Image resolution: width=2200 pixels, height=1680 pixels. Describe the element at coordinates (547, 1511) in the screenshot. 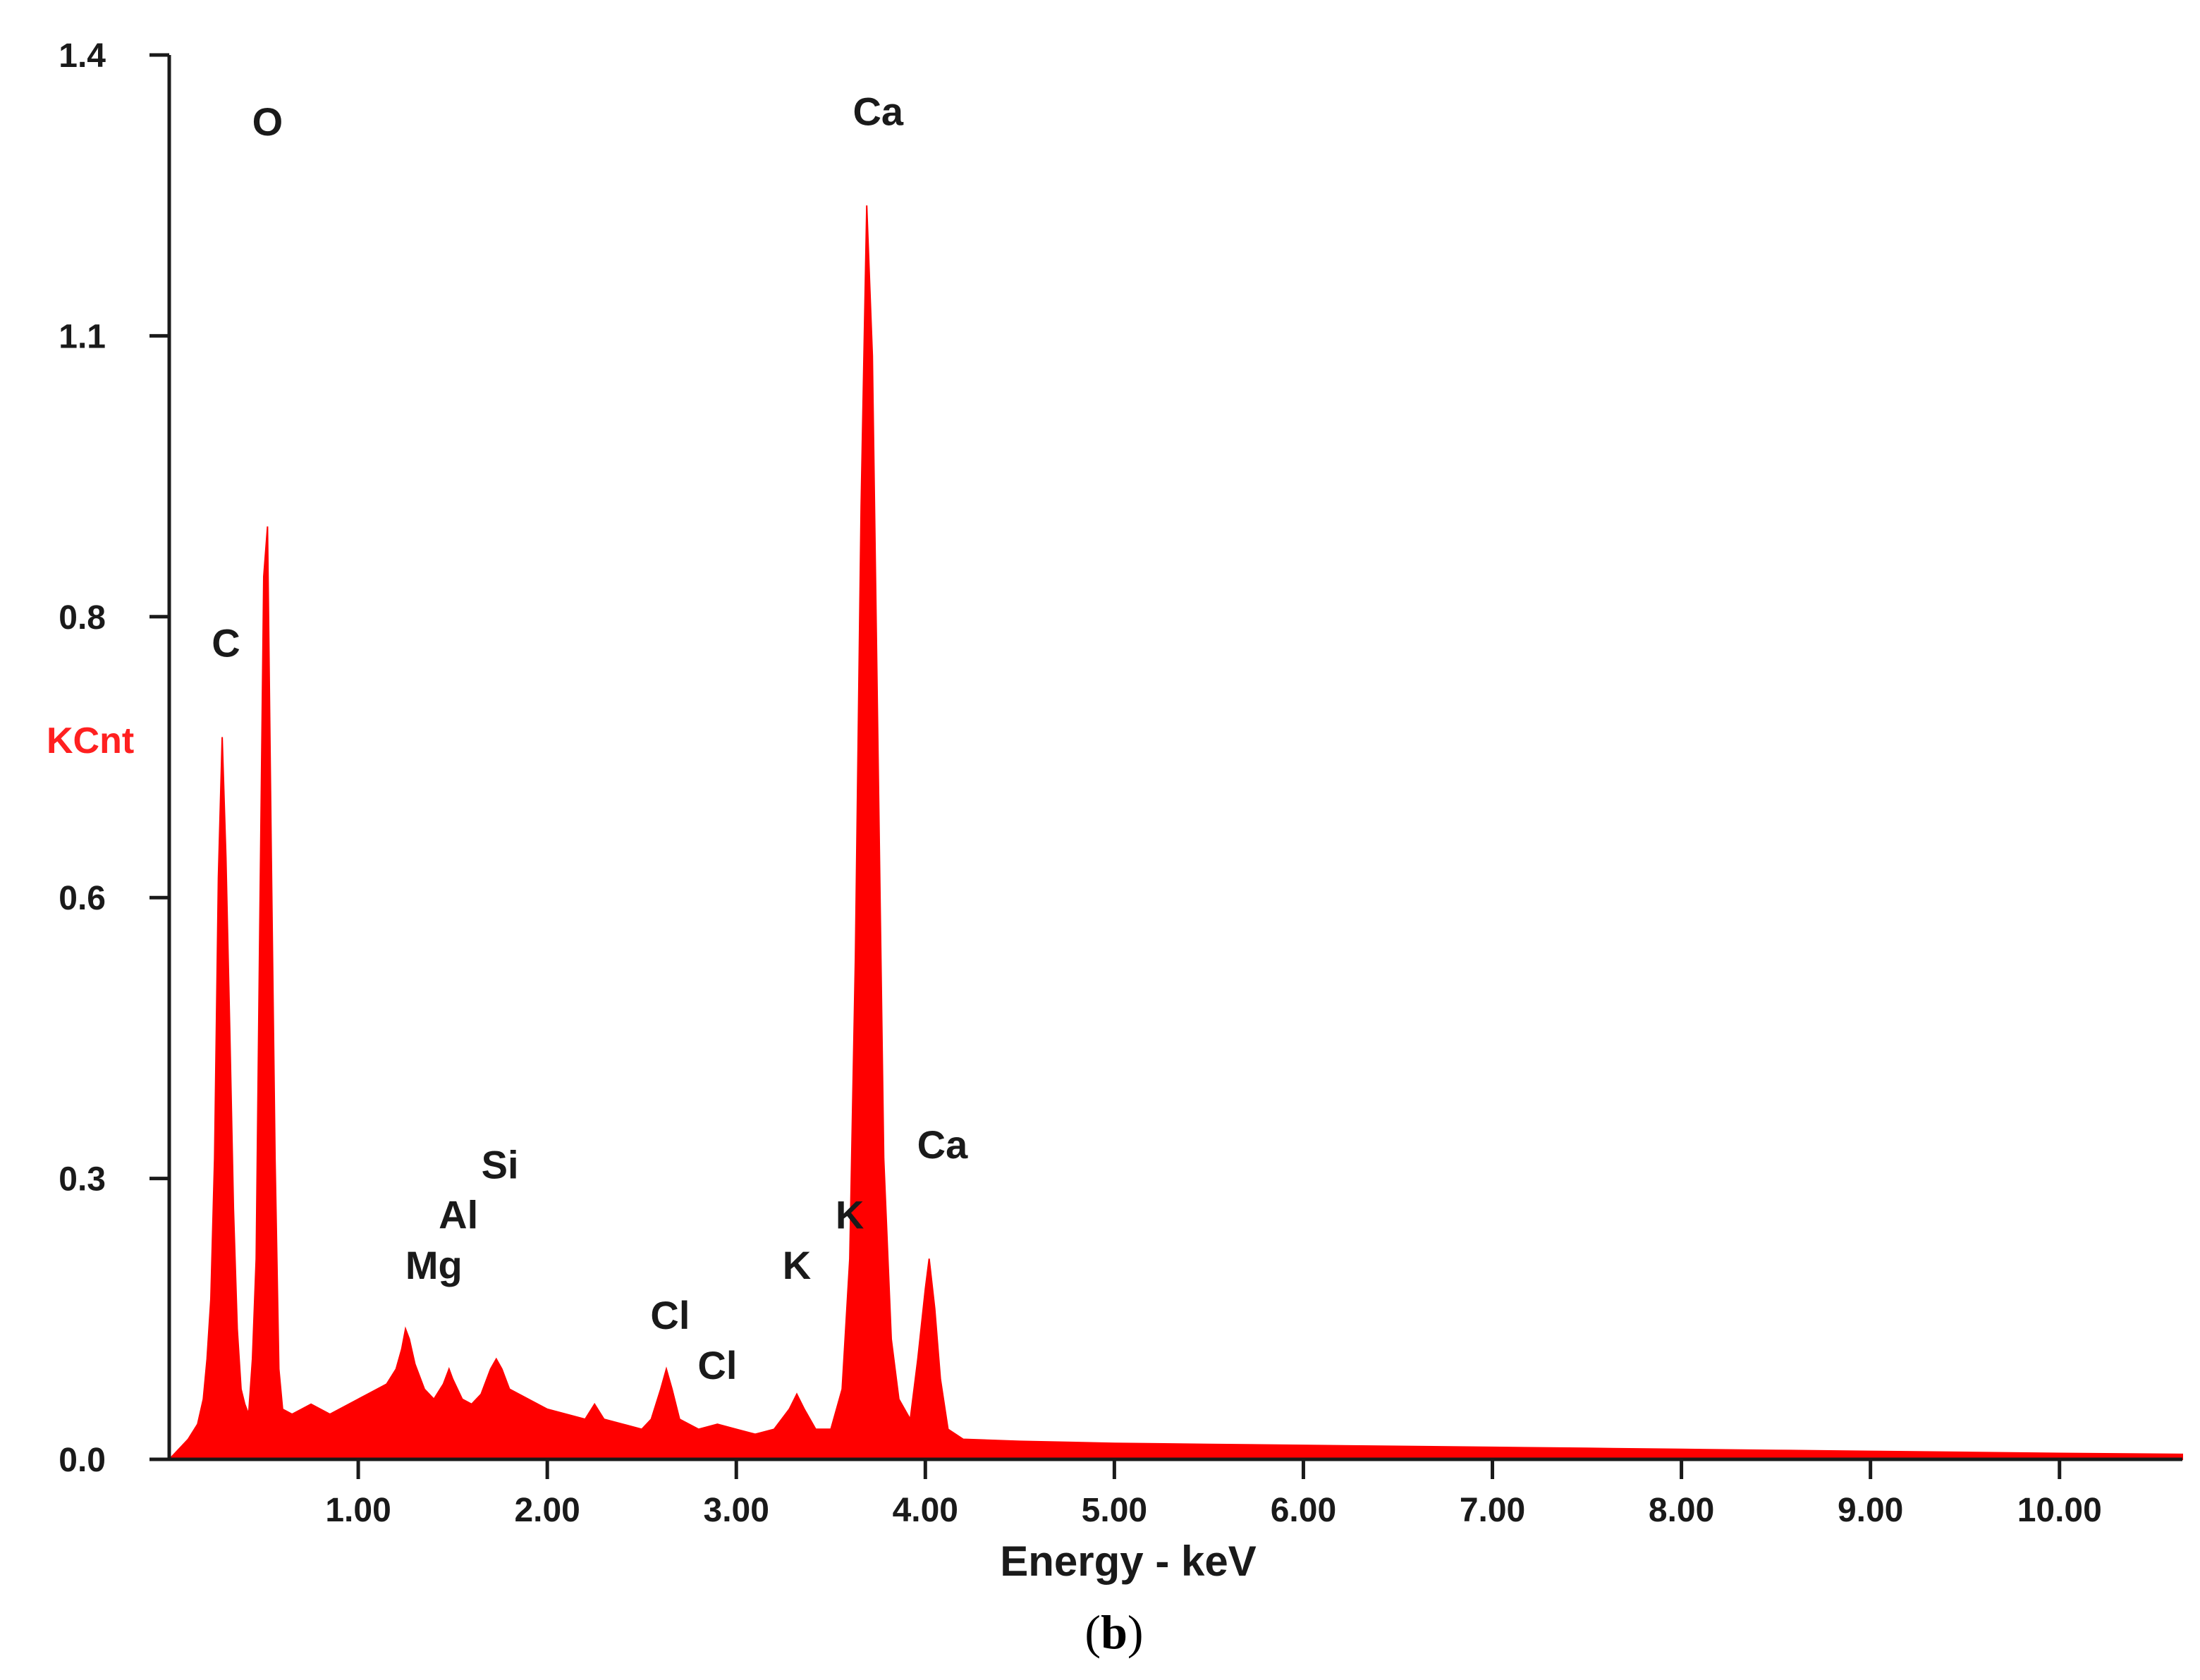

I see `x-tick-label: 2.00` at that location.